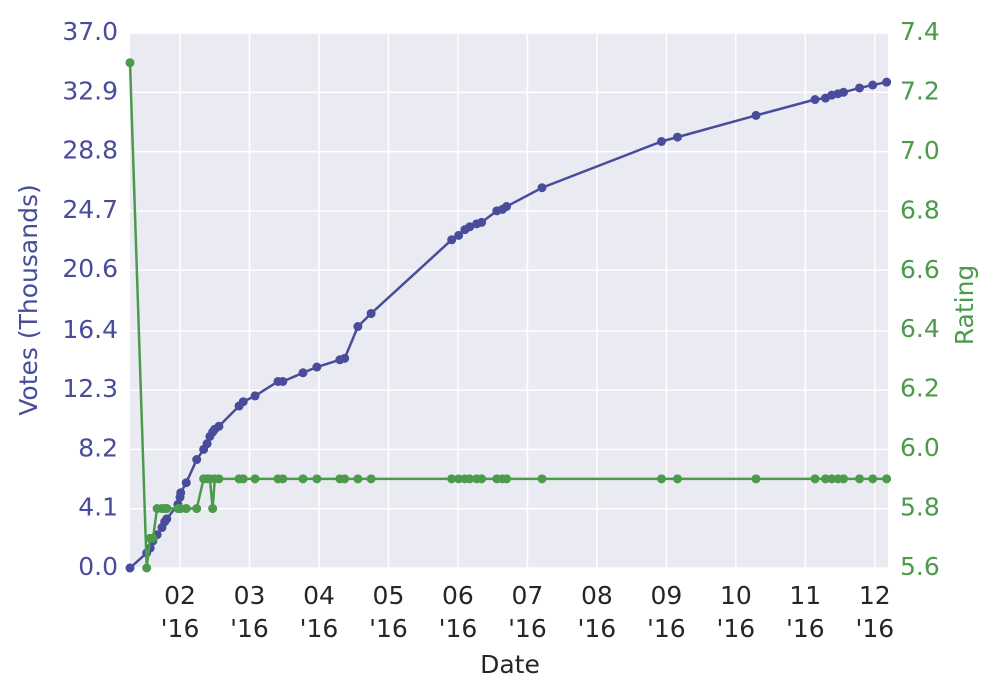 The height and width of the screenshot is (700, 1000). I want to click on y2-tick-label: 5.6, so click(920, 566).